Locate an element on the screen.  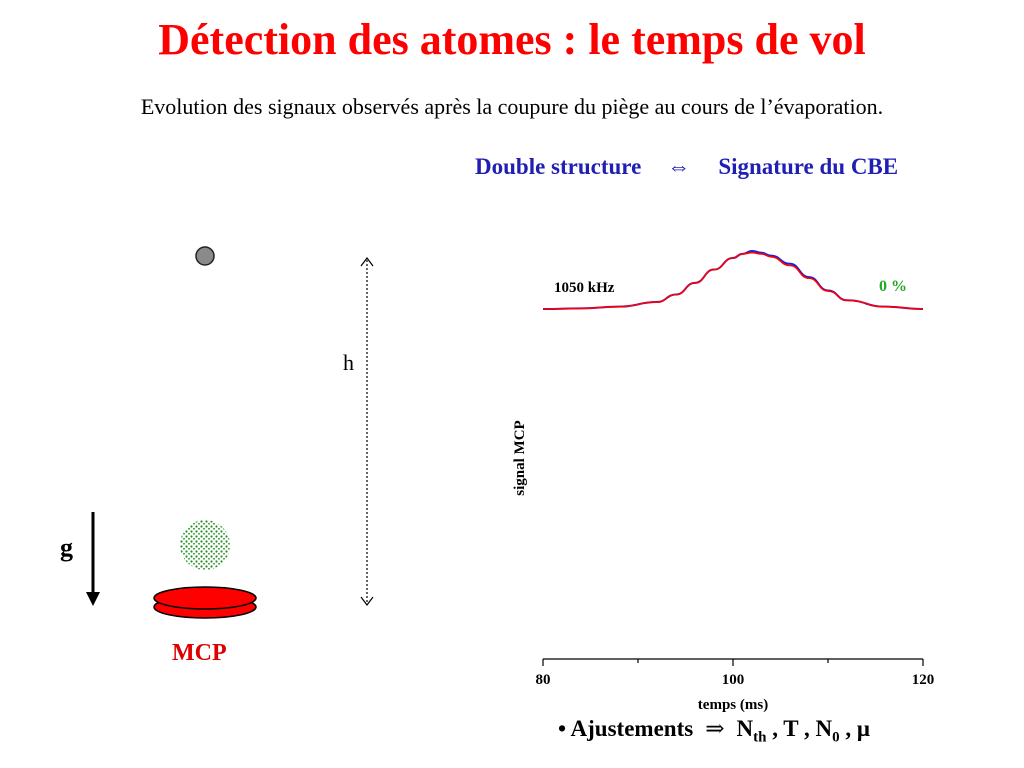
structure-statement: Double structure ⇔ Signature du CBE is located at coordinates (686, 167).